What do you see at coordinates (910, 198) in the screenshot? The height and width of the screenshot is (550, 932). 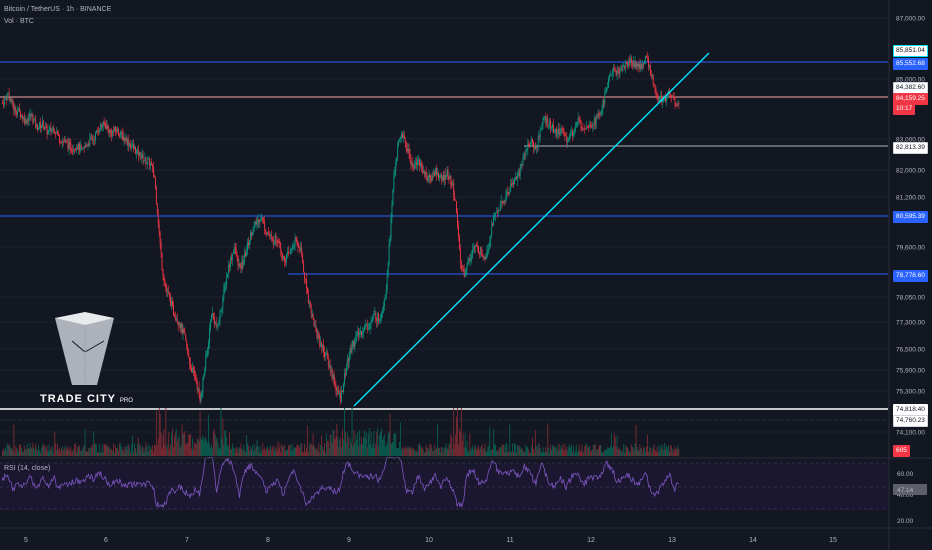 I see `price-tick-label: 81,200.00` at bounding box center [910, 198].